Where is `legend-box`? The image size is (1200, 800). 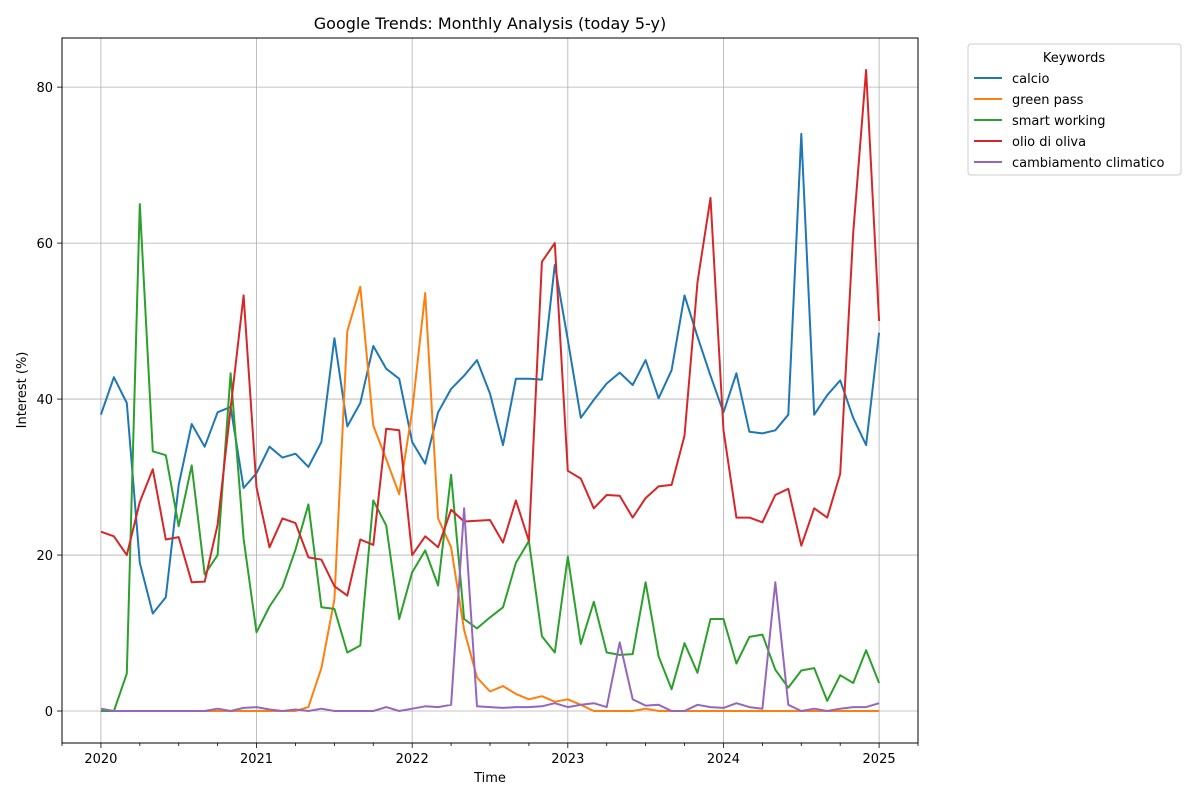 legend-box is located at coordinates (1074, 109).